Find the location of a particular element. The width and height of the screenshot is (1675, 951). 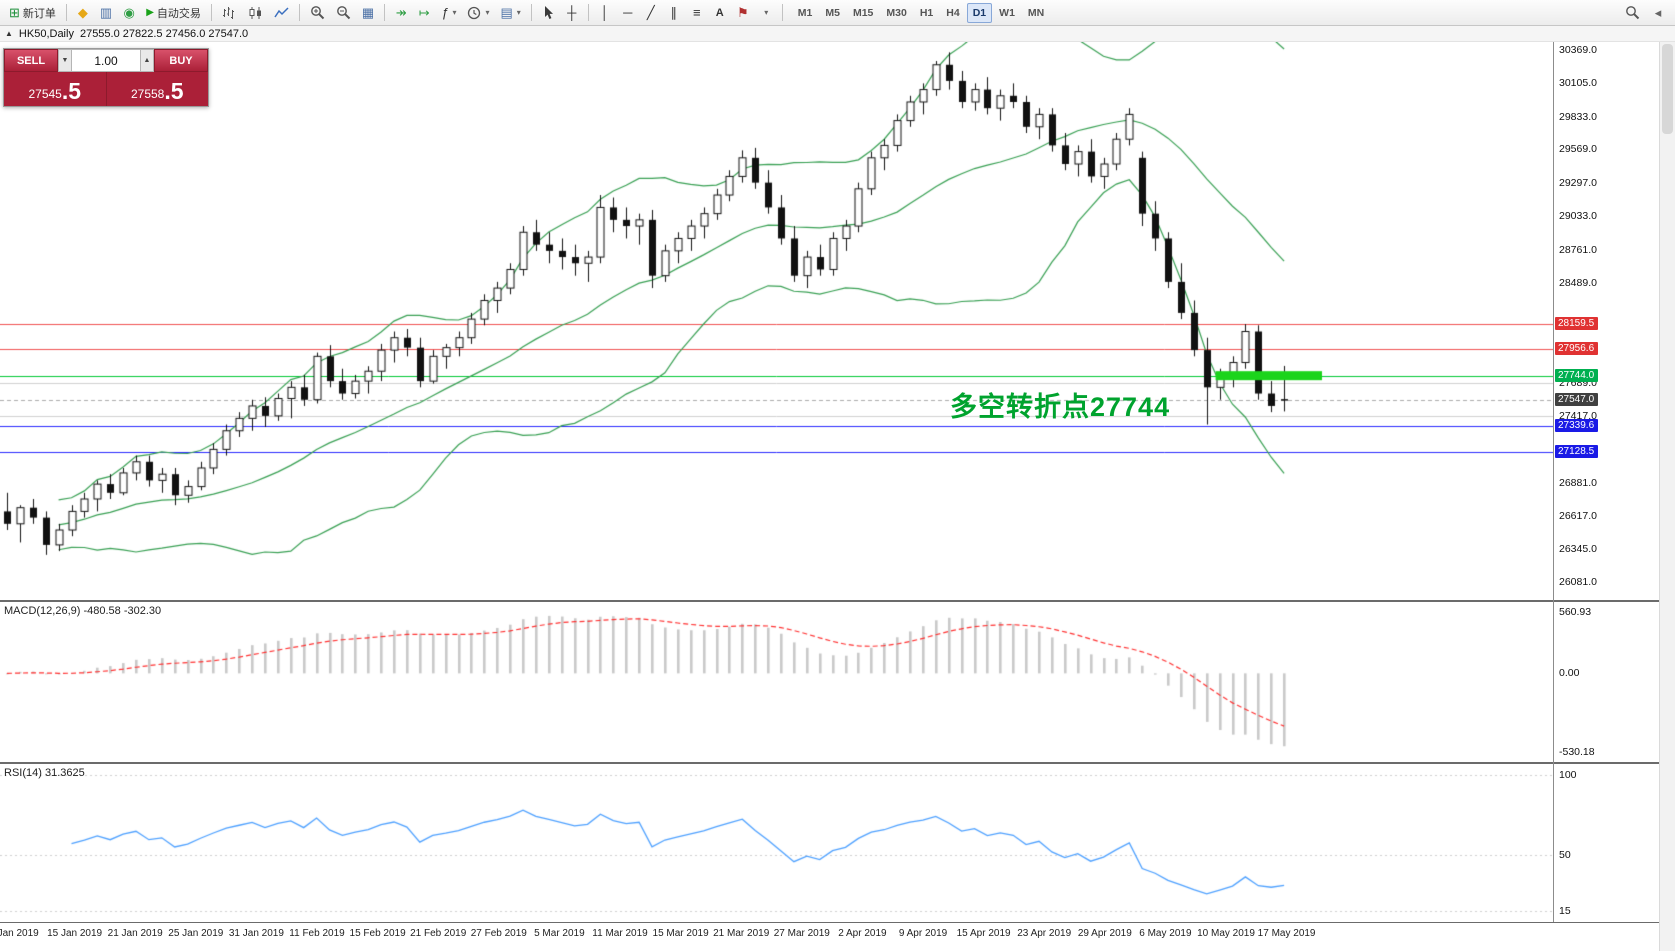

new-order-icon: ⊞ is located at coordinates (14, 12).